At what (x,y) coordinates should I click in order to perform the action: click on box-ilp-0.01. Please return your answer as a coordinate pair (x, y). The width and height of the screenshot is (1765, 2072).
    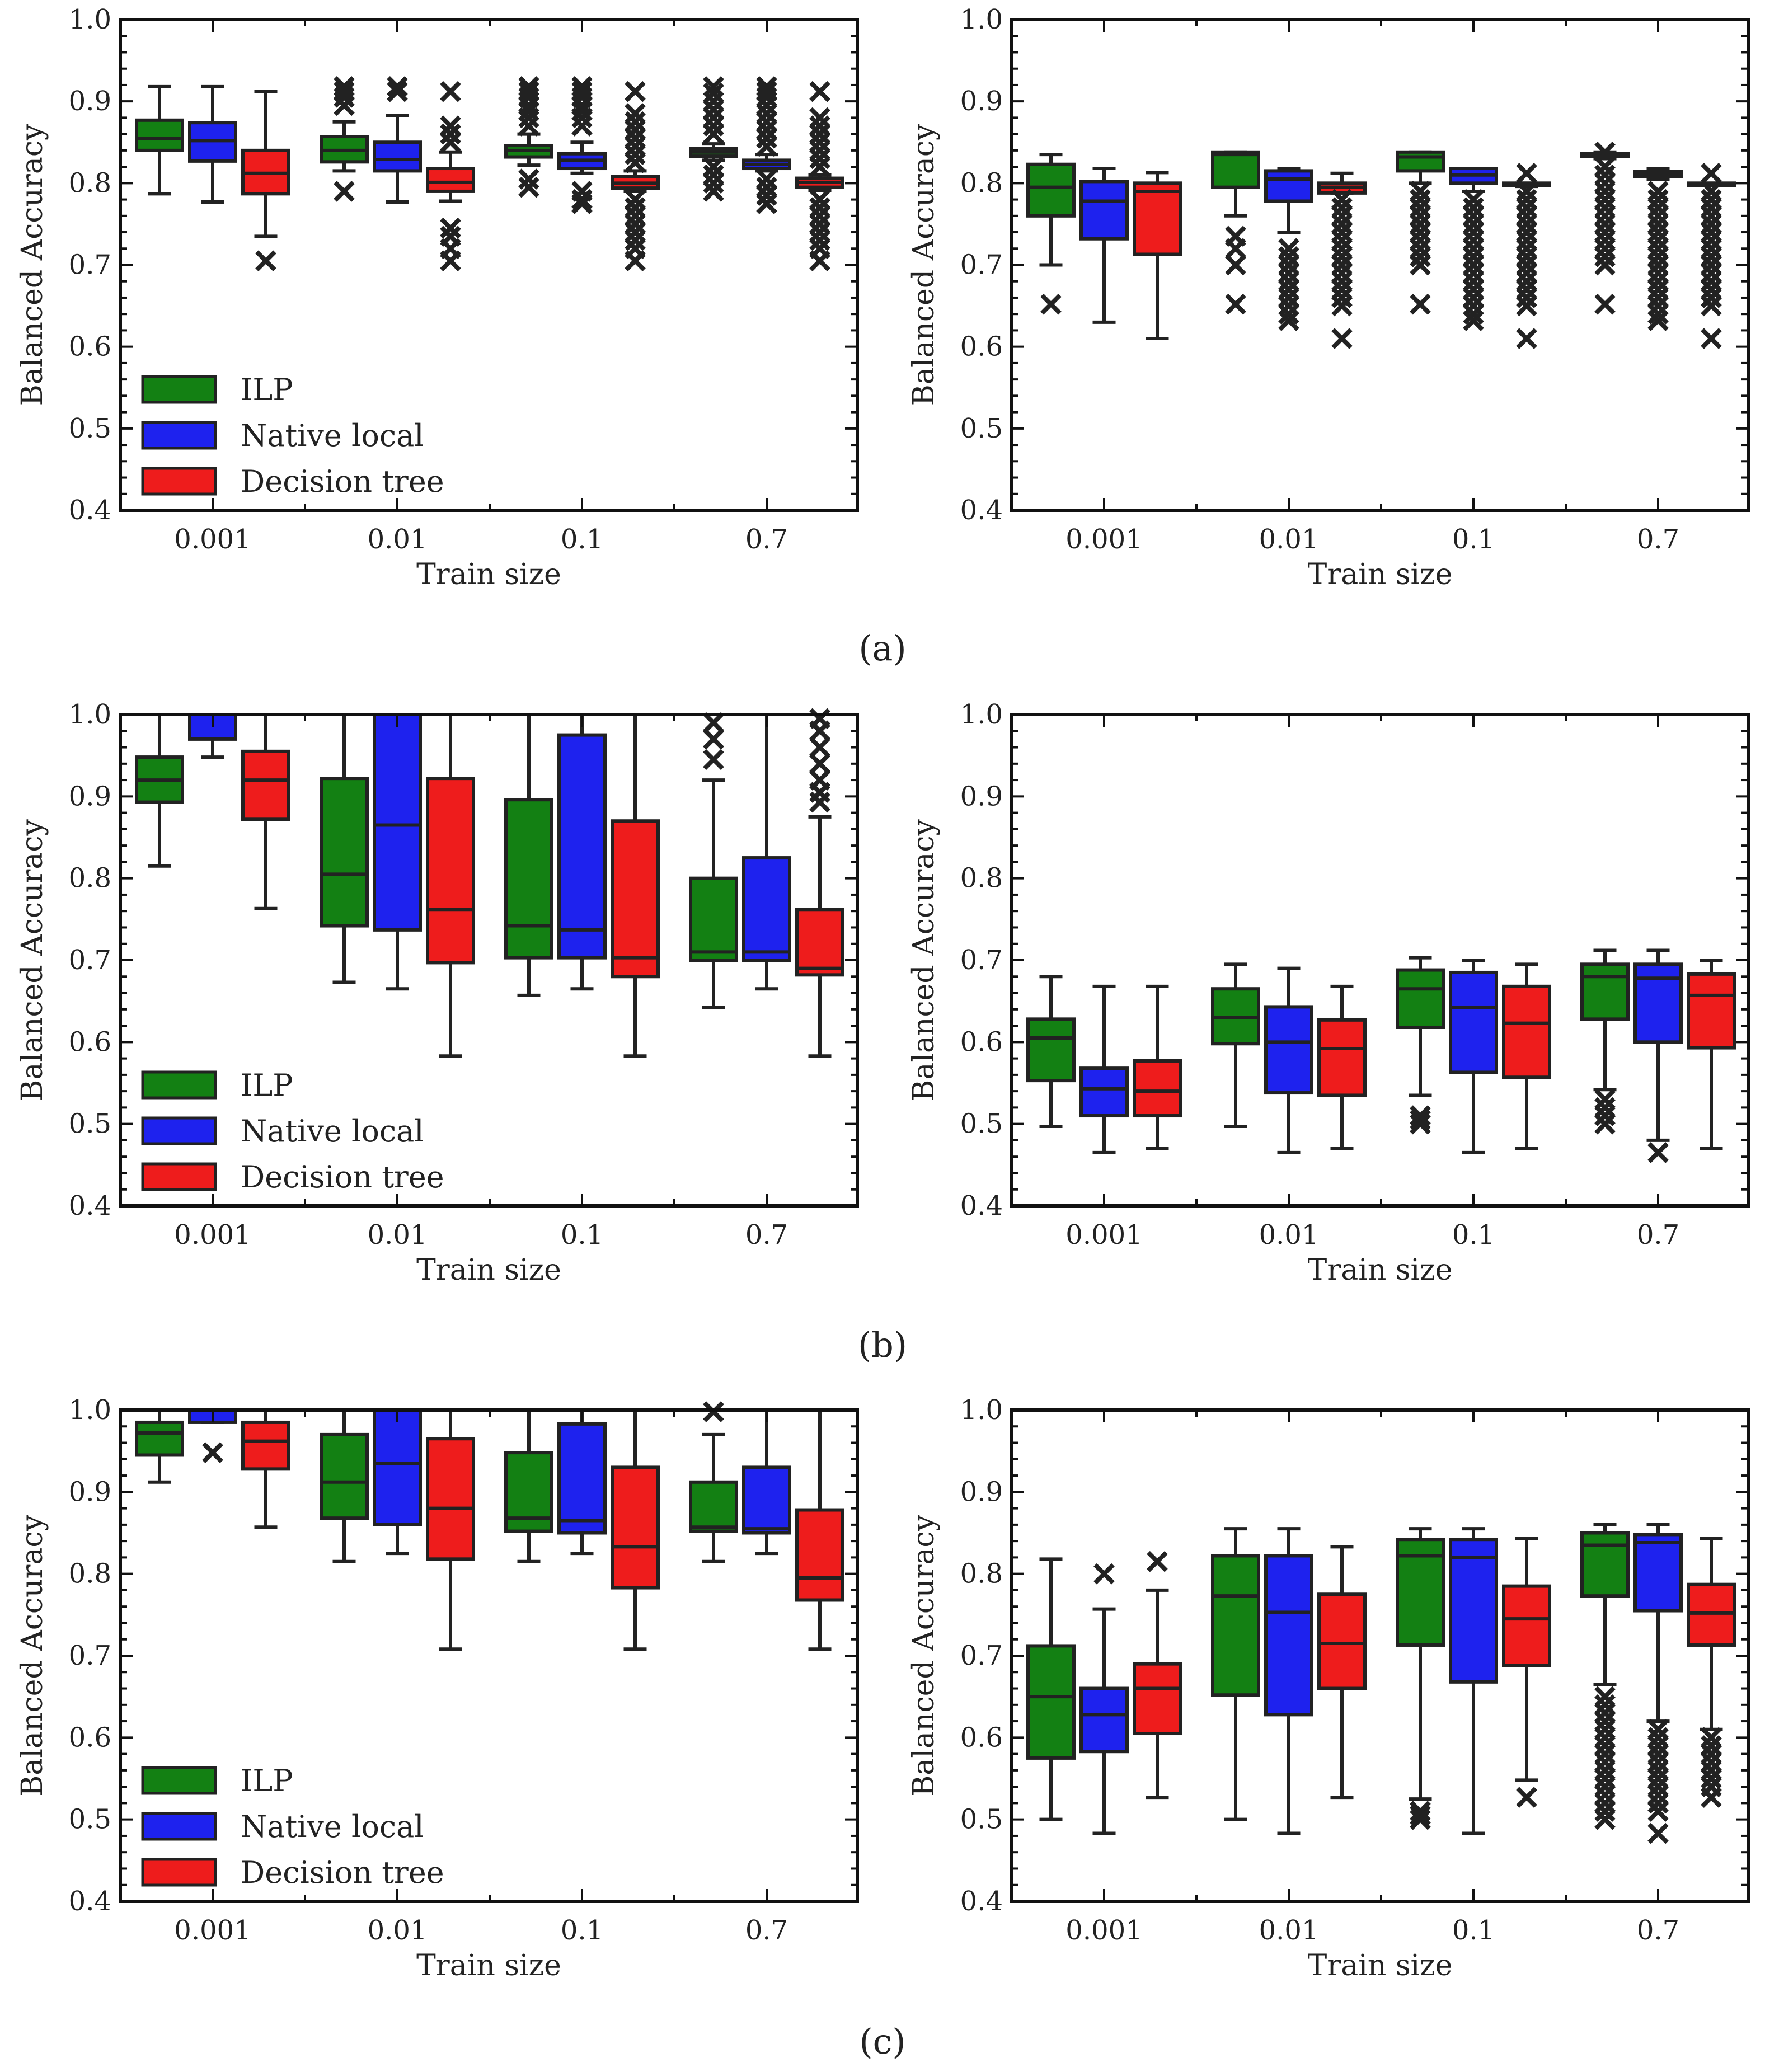
    Looking at the image, I should click on (344, 848).